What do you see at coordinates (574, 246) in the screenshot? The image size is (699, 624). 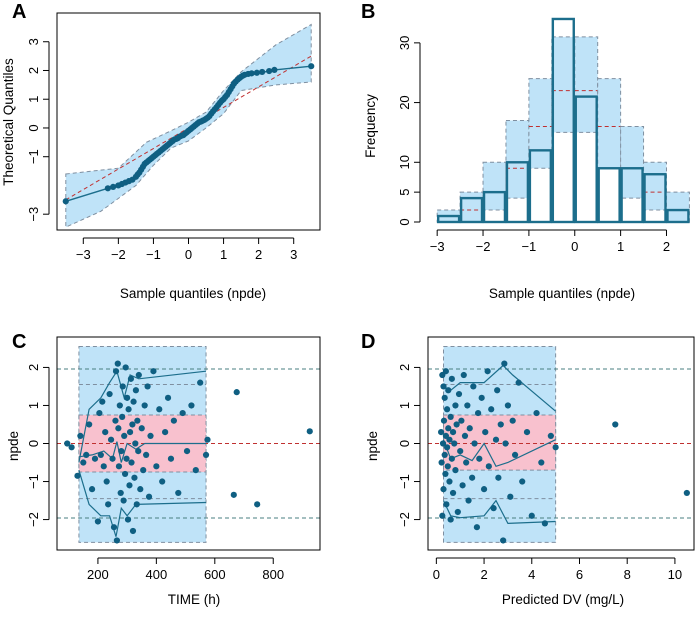 I see `panel-b-x-tick-label: 0` at bounding box center [574, 246].